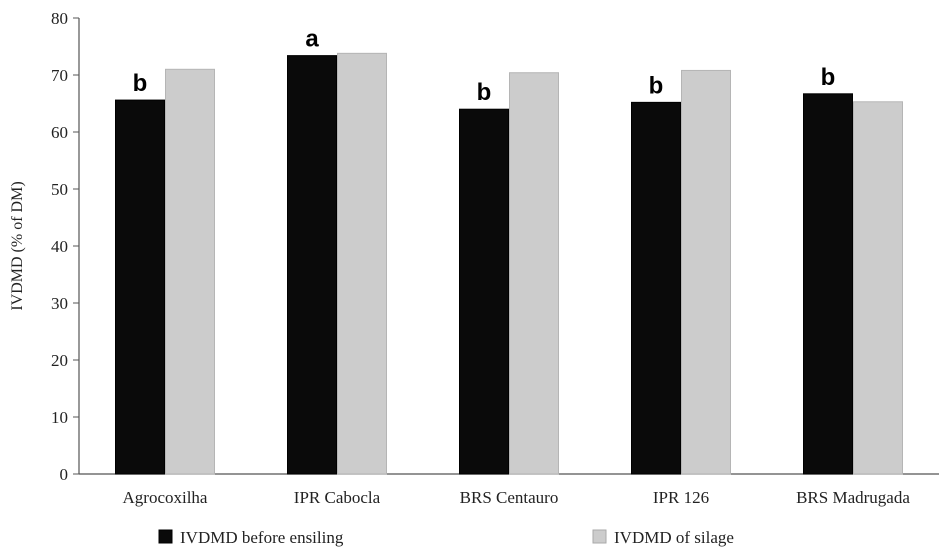  I want to click on y-tick-label: 60, so click(59, 132).